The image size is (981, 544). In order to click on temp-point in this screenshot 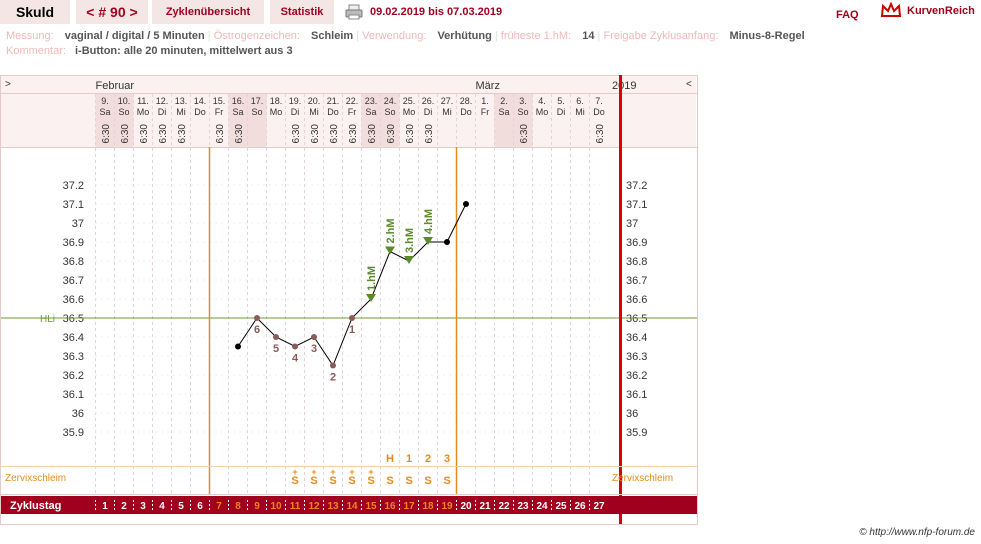, I will do `click(466, 204)`.